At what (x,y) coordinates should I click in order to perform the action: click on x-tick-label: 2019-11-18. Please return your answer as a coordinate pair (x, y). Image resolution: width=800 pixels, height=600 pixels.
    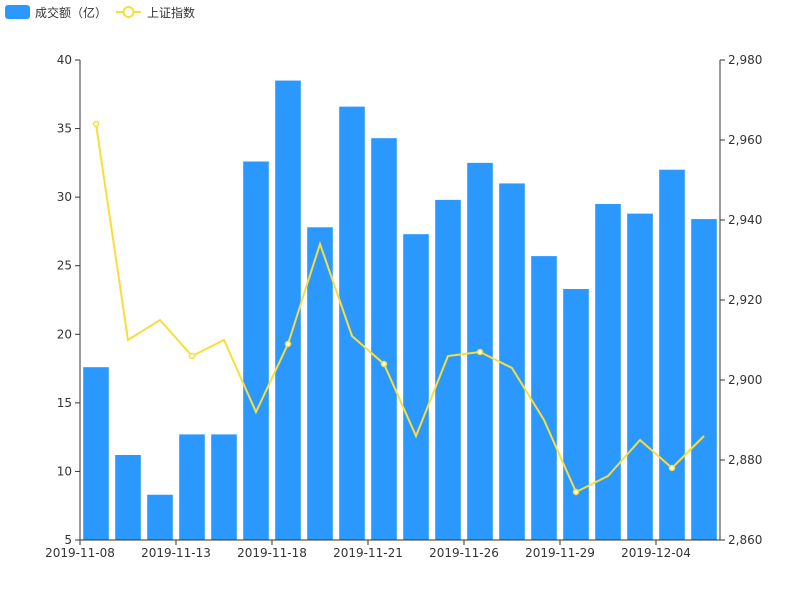
    Looking at the image, I should click on (272, 553).